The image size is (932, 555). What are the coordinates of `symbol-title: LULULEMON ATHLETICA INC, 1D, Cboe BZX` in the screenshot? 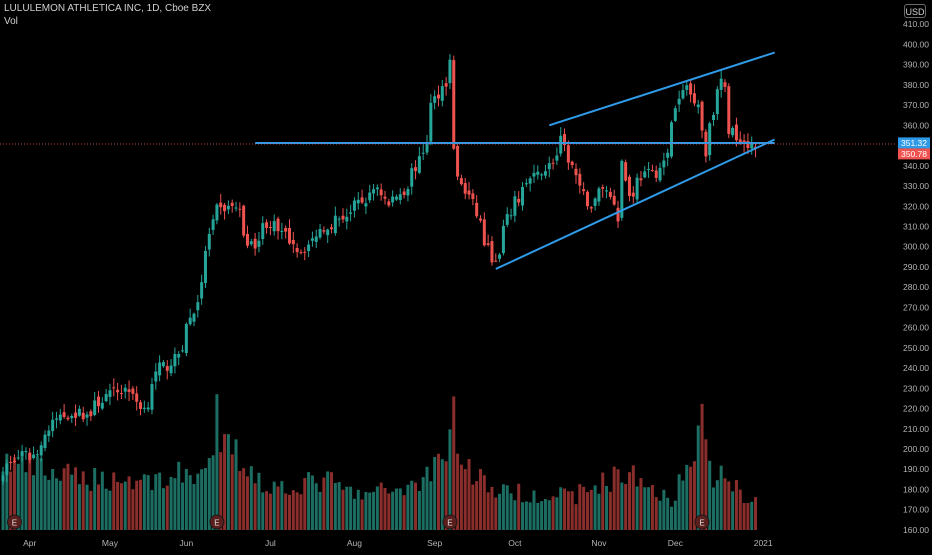 It's located at (108, 8).